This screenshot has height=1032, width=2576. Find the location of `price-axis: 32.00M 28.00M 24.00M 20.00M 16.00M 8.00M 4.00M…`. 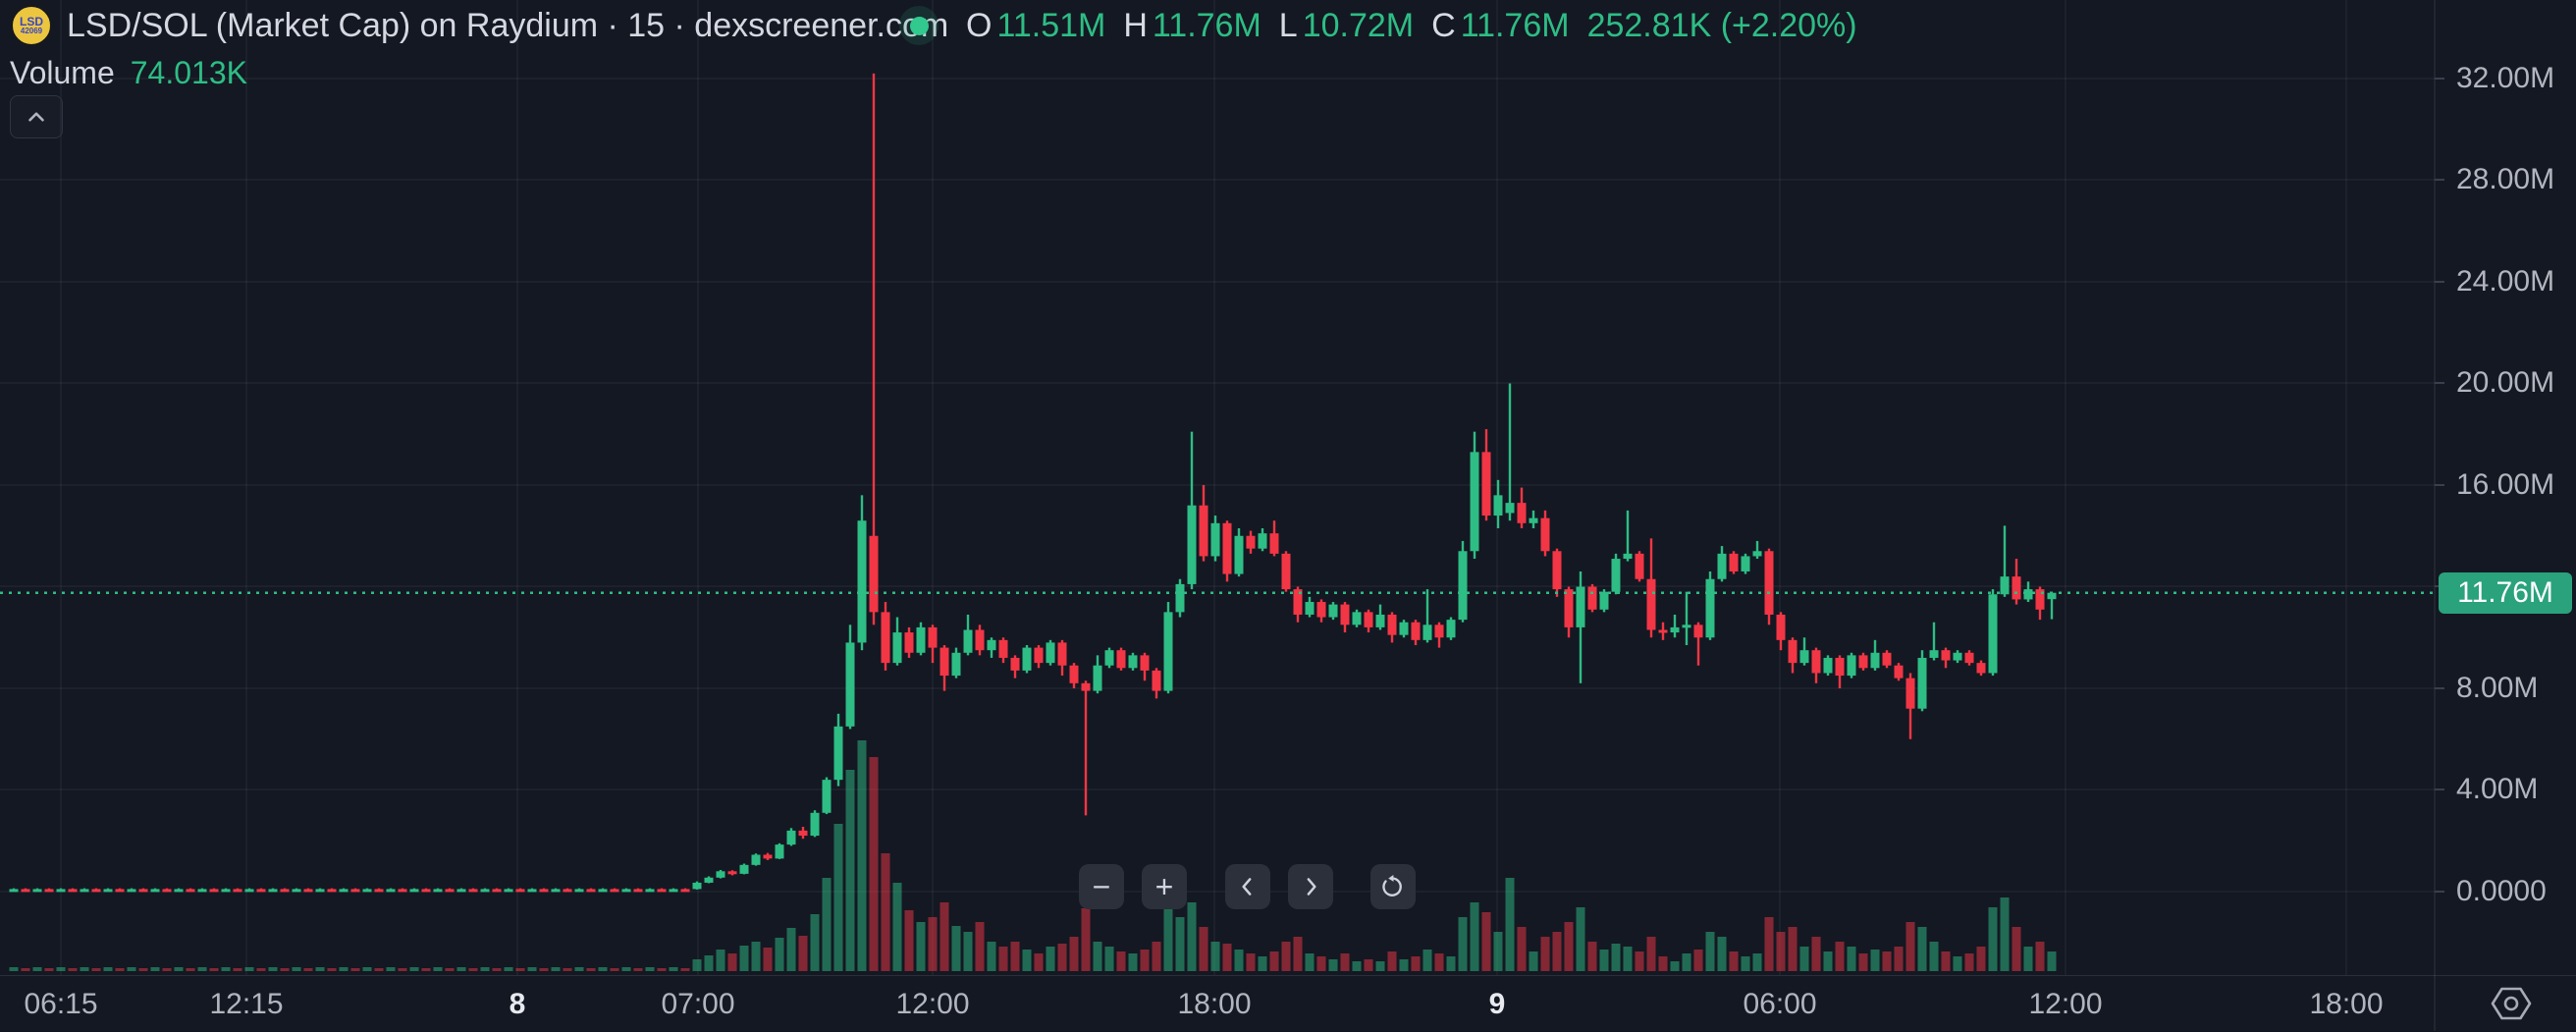

price-axis: 32.00M 28.00M 24.00M 20.00M 16.00M 8.00M 4.00M… is located at coordinates (2506, 488).